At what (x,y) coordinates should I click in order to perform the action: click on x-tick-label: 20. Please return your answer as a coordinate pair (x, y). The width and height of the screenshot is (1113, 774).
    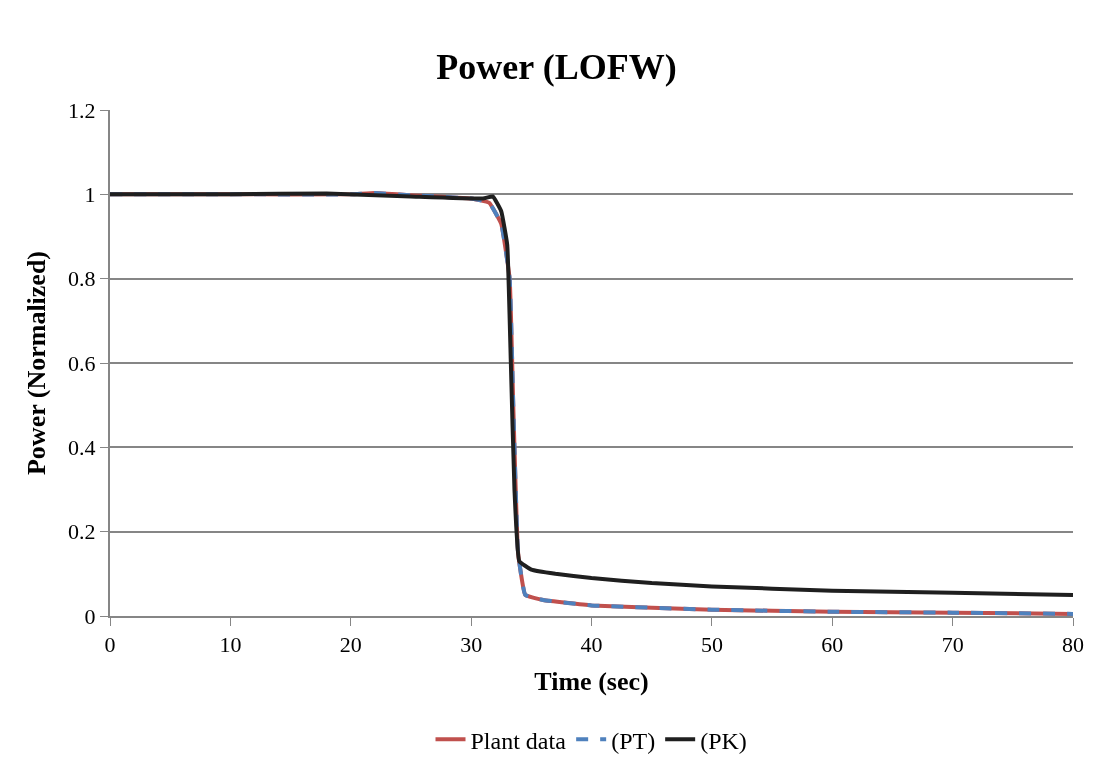
    Looking at the image, I should click on (350, 645).